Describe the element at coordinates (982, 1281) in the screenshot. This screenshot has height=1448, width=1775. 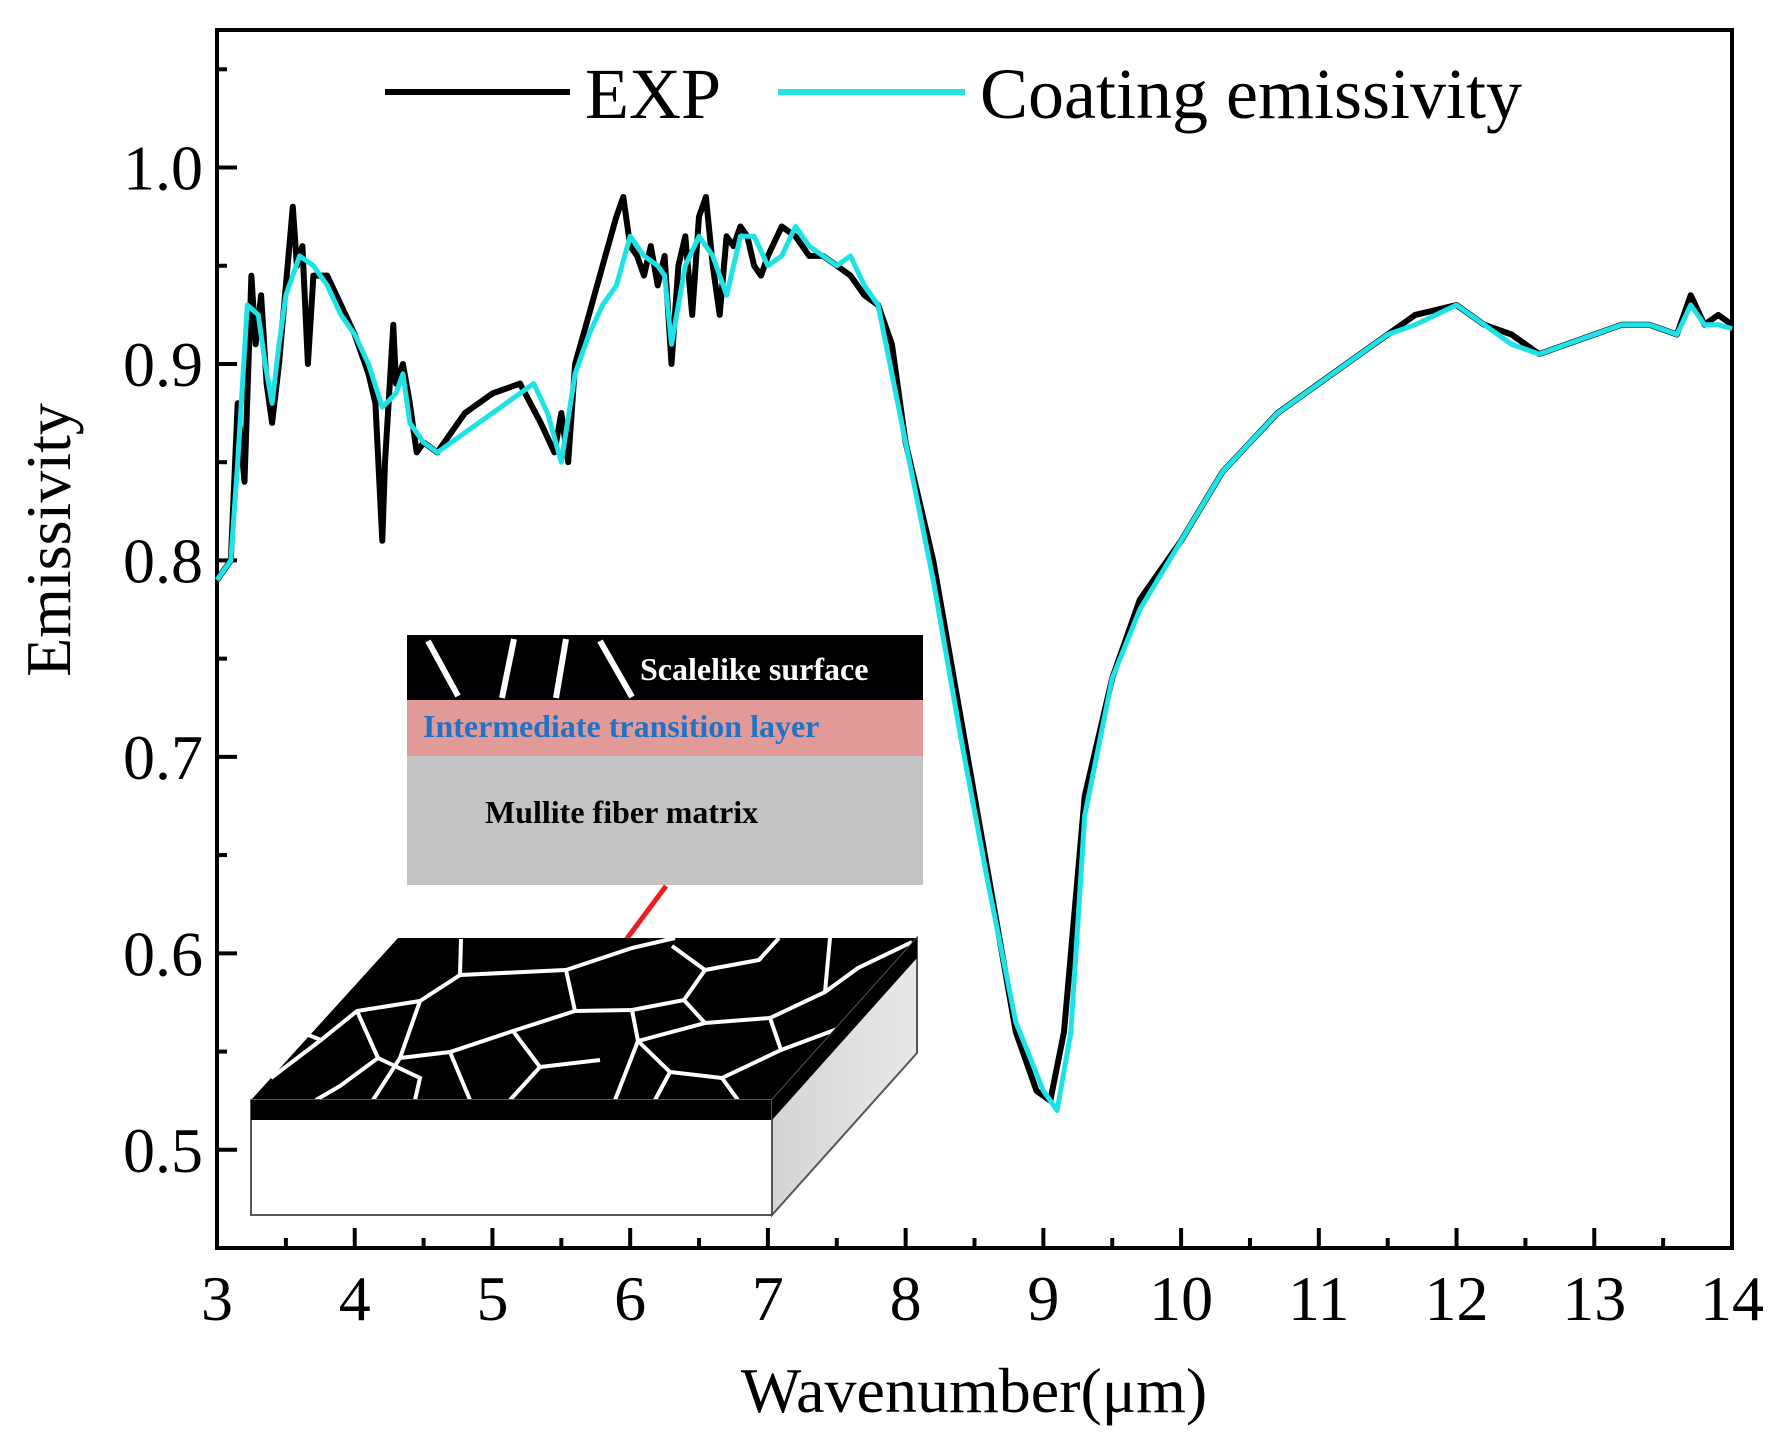
I see `x-axis-ticks: 3 4 5 6 7 8 9 10 11 12 13 14` at that location.